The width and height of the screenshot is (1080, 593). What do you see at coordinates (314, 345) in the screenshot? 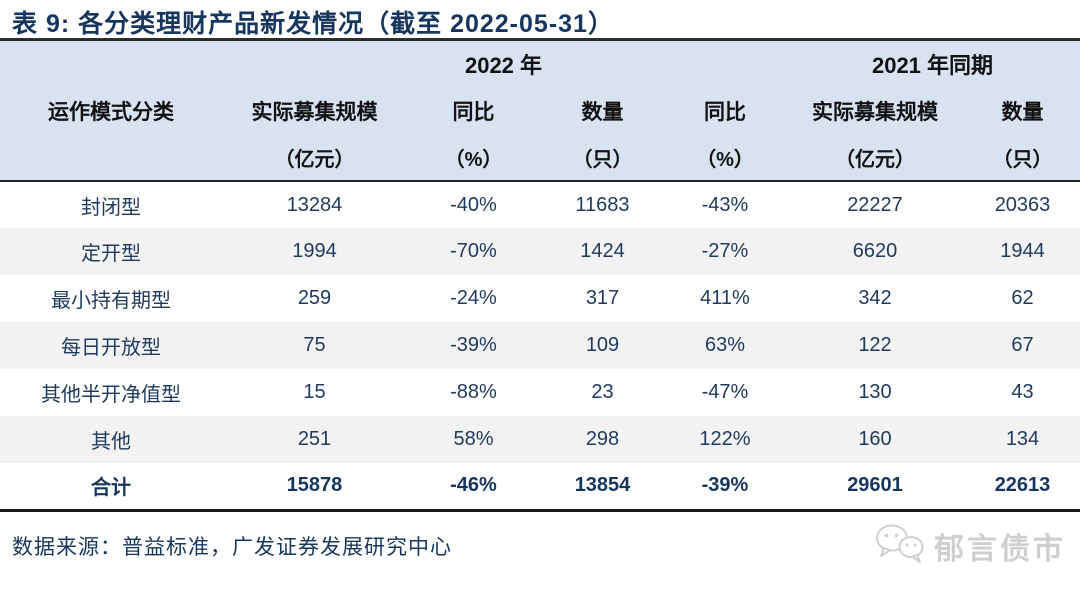
I see `cell-value: 75` at bounding box center [314, 345].